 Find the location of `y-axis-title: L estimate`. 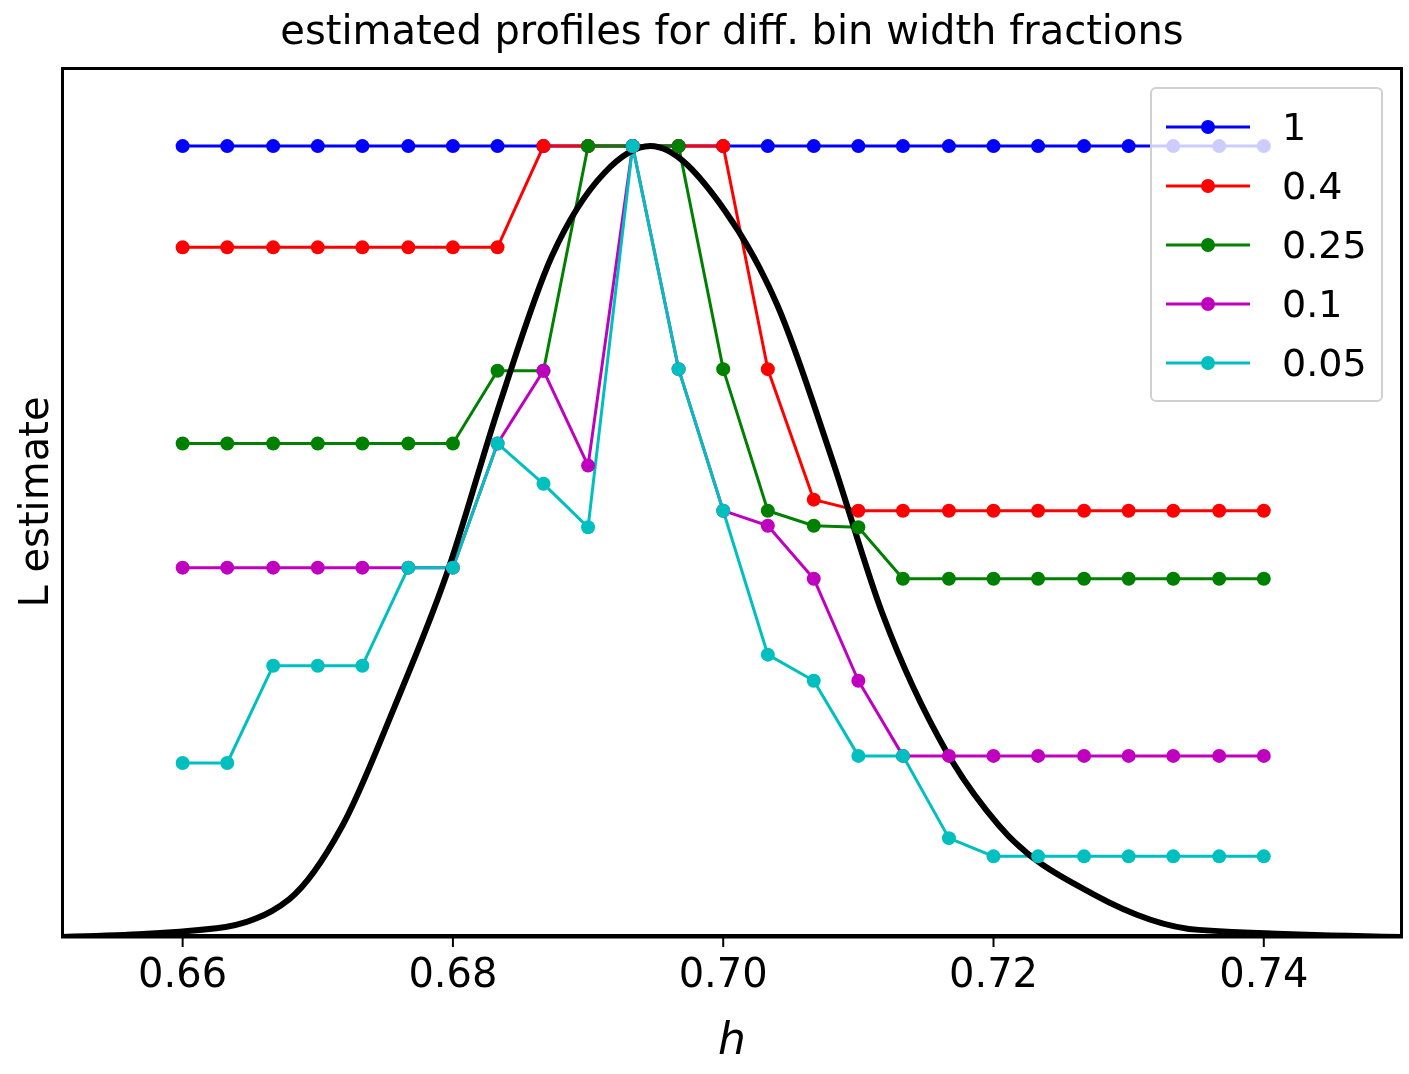

y-axis-title: L estimate is located at coordinates (33, 502).